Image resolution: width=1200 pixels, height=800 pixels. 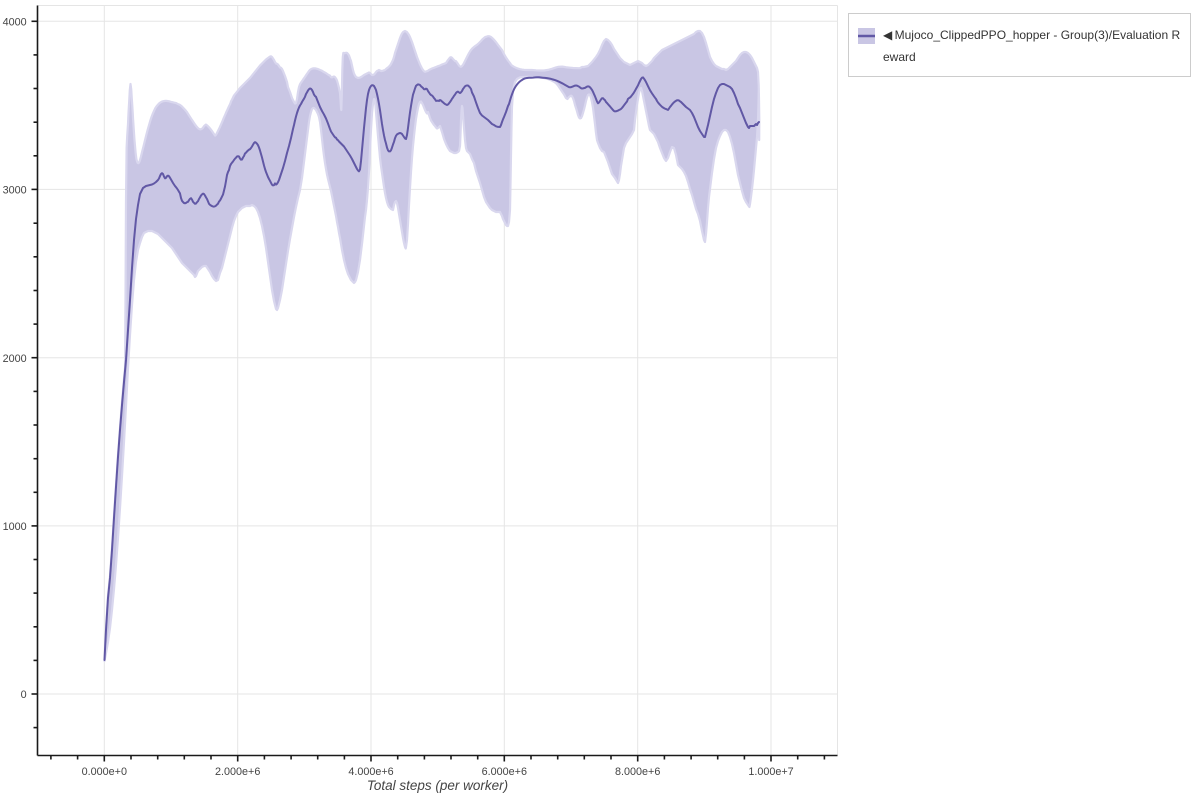 I want to click on svg-text: 6.000e+6, so click(x=504, y=772).